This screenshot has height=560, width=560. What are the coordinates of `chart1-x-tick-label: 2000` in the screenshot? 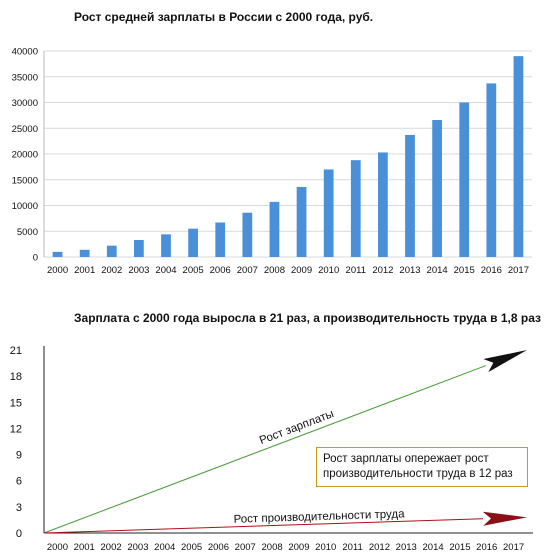 It's located at (57, 270).